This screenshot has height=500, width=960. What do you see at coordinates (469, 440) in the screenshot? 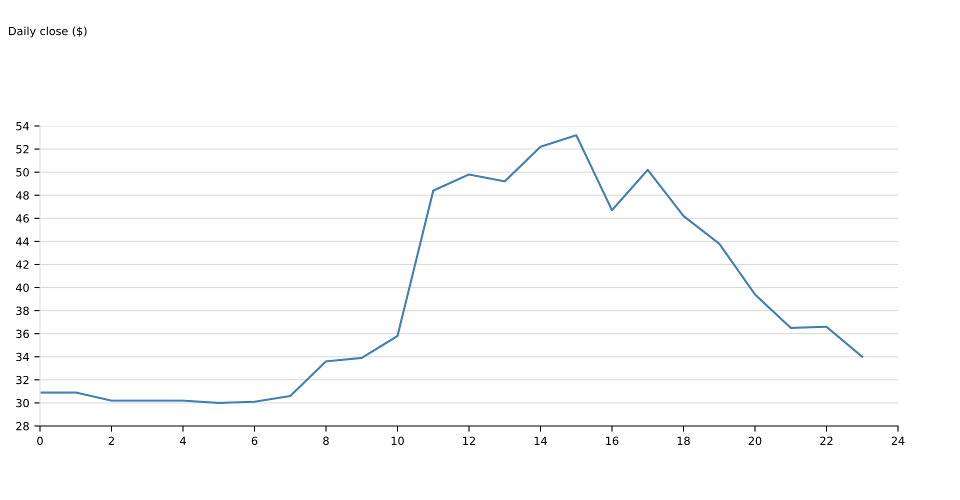
I see `x-tick-label: 12` at bounding box center [469, 440].